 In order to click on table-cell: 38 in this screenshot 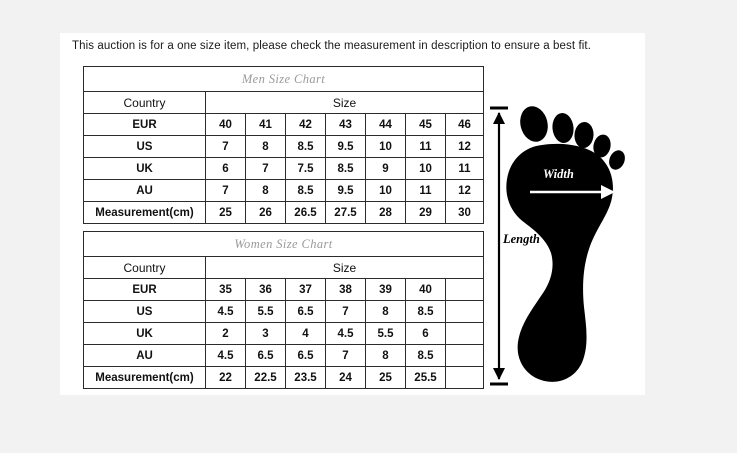, I will do `click(345, 289)`.